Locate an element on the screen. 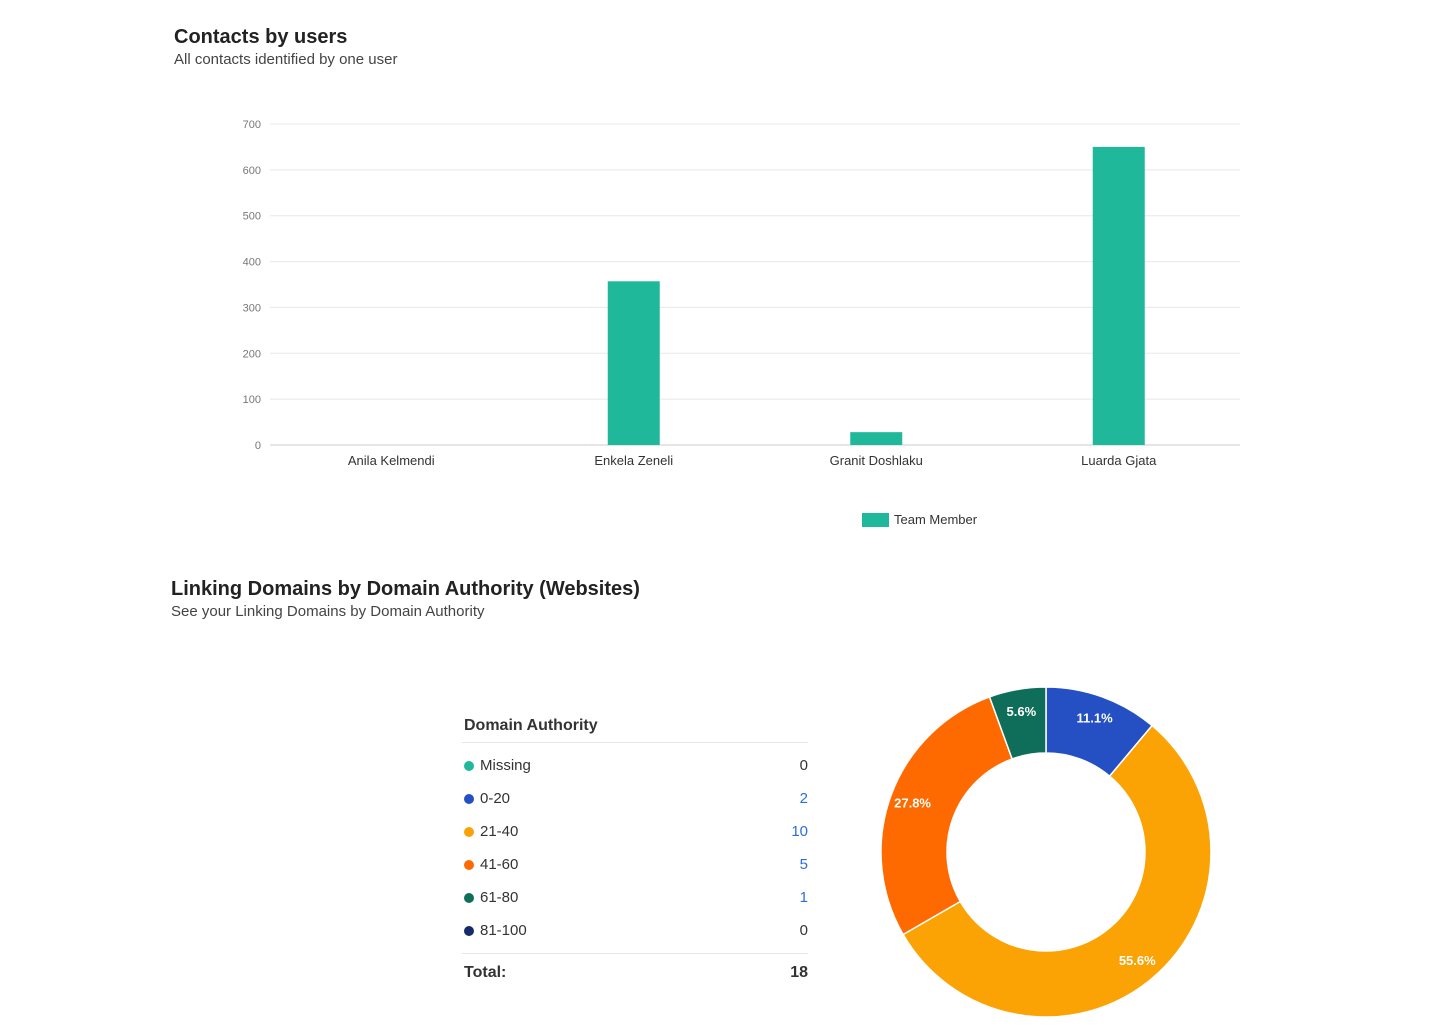  row-value: 1 is located at coordinates (803, 897).